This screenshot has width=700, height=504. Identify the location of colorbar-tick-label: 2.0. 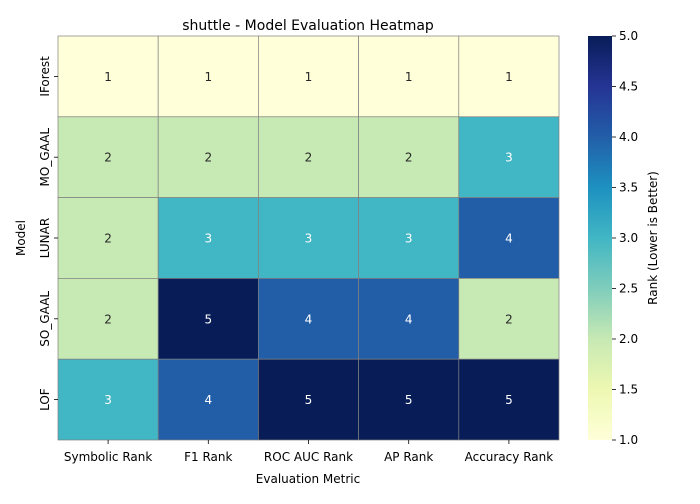
(628, 339).